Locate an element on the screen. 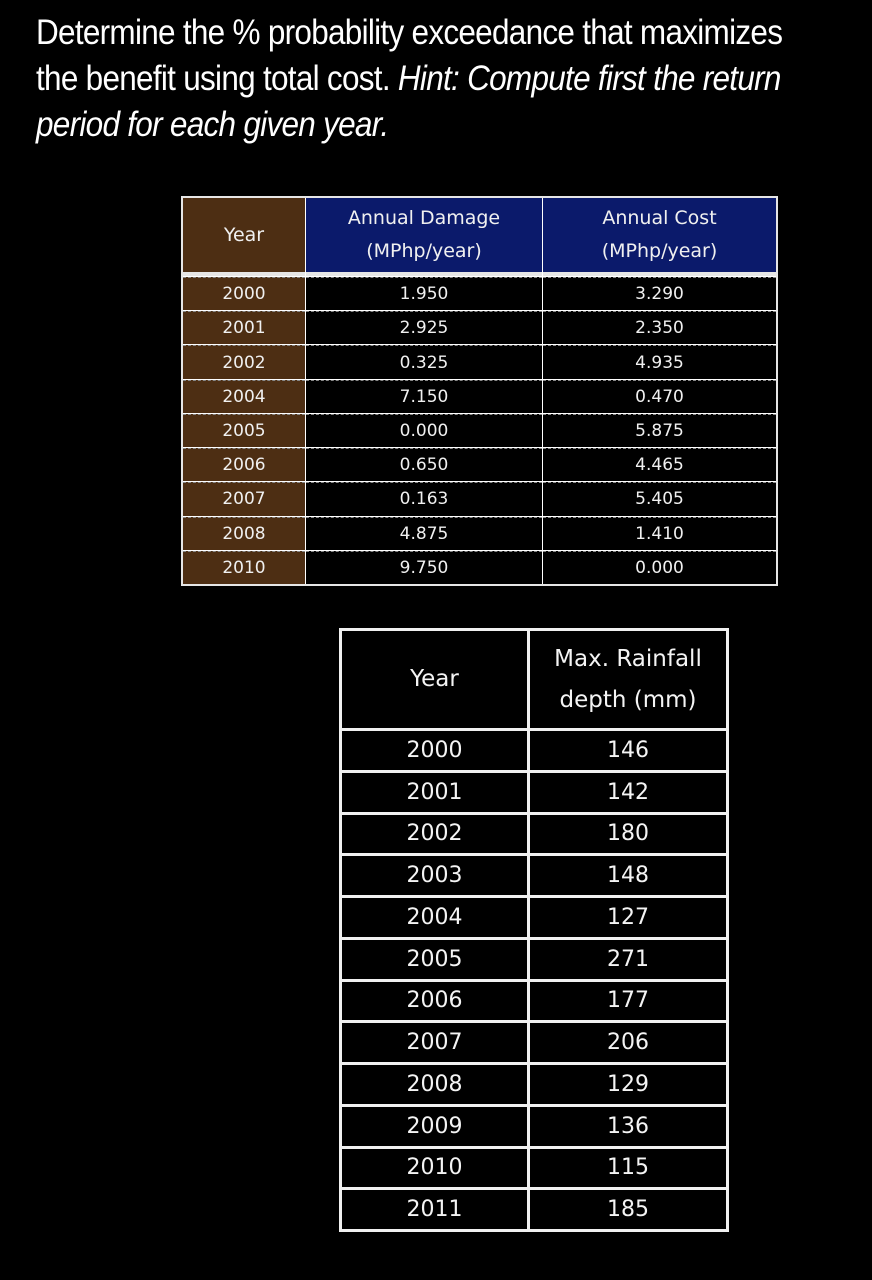 The image size is (872, 1280). header-max-rainfall-label: Max. Rainfall is located at coordinates (628, 658).